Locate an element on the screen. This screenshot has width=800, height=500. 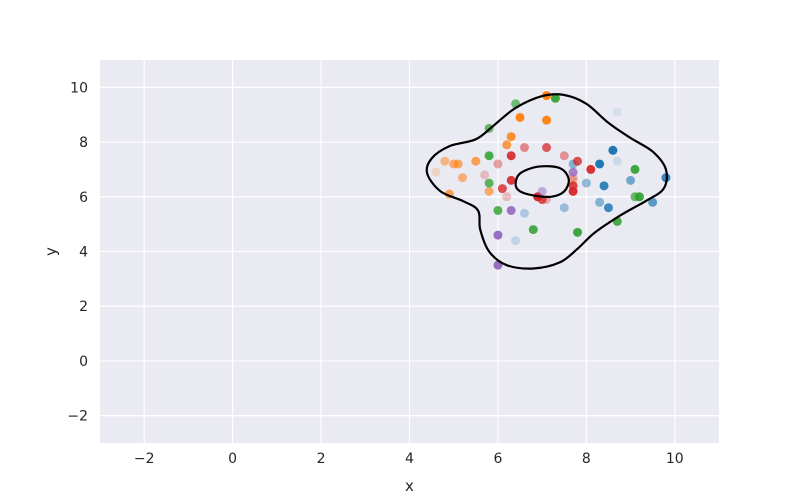
x-tick-label: 6 is located at coordinates (497, 459).